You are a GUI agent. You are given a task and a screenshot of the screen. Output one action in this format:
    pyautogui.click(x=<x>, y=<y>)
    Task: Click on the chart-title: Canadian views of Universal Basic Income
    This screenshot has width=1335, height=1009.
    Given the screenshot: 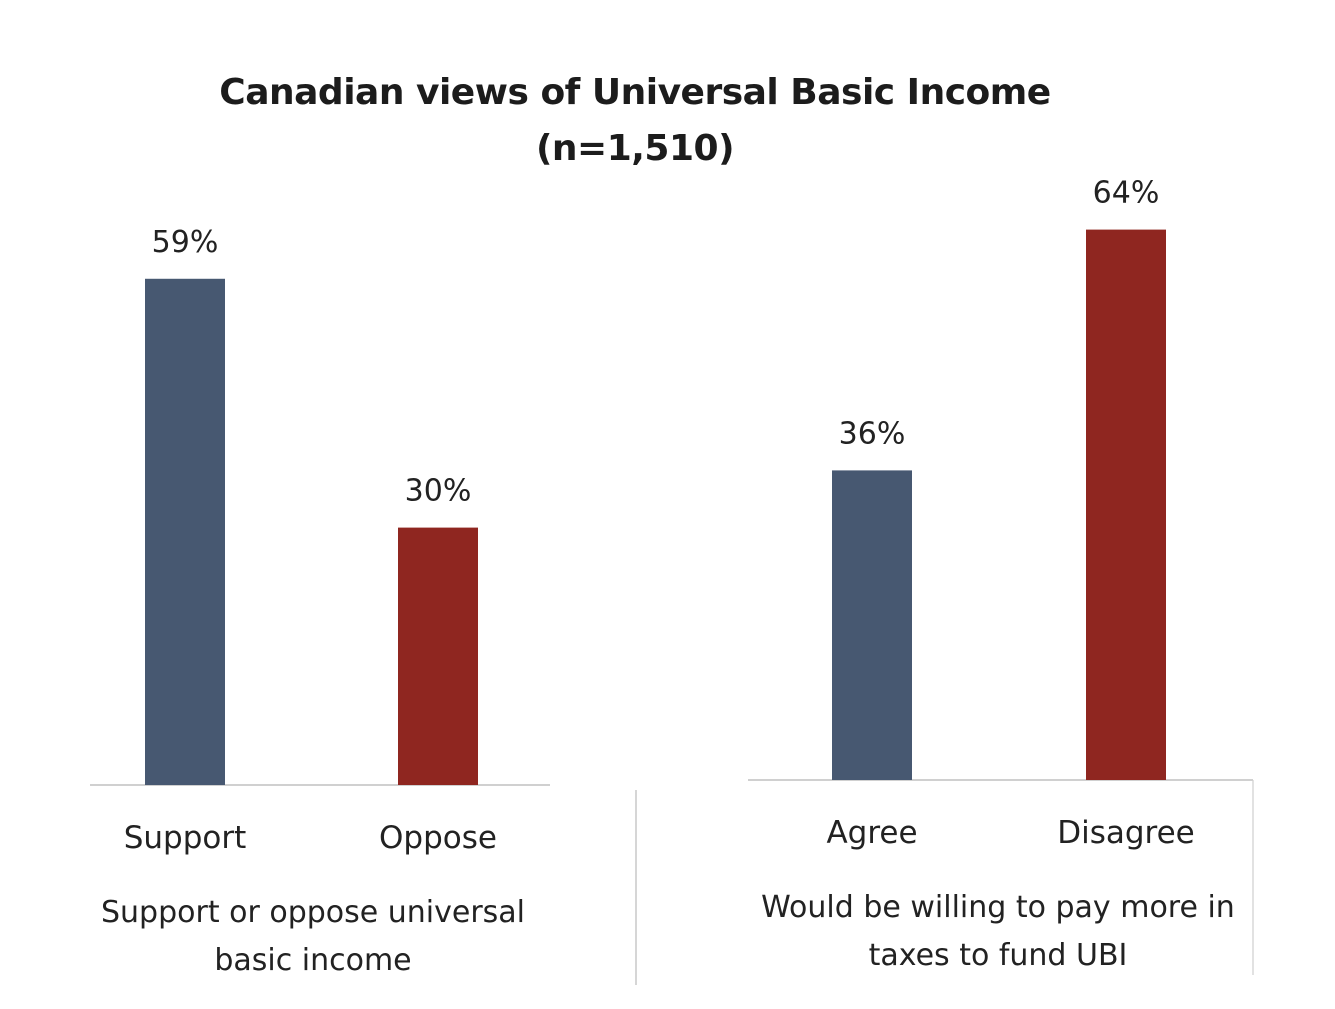 What is the action you would take?
    pyautogui.click(x=635, y=92)
    